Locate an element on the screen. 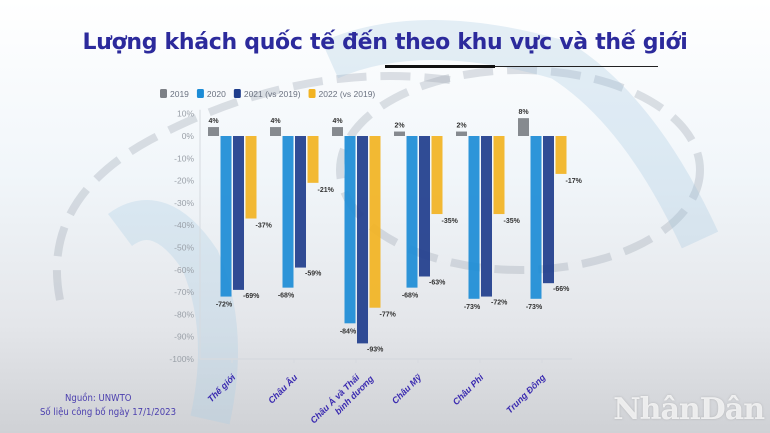 Image resolution: width=770 pixels, height=433 pixels. y-tick-label: 0% is located at coordinates (188, 136).